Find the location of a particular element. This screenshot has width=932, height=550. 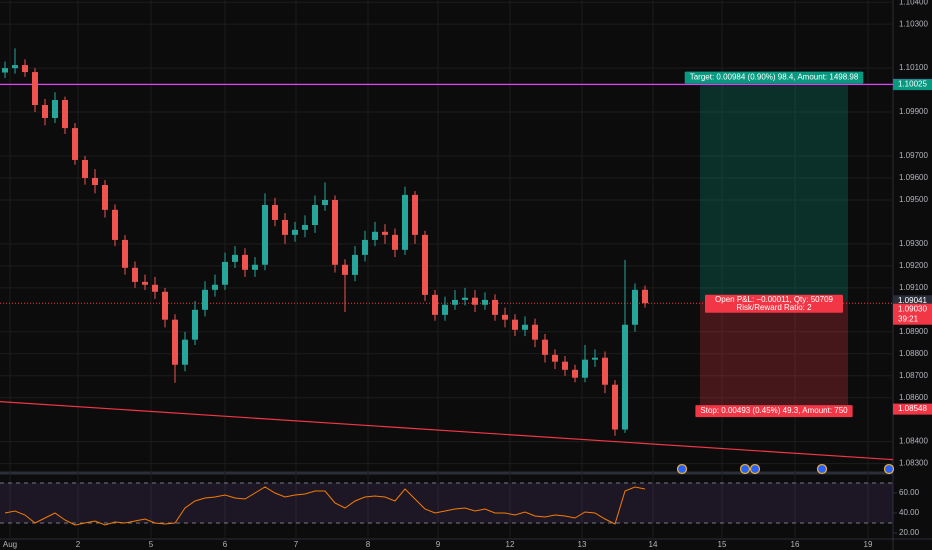

entry-price-label: 1.09041 is located at coordinates (912, 300).